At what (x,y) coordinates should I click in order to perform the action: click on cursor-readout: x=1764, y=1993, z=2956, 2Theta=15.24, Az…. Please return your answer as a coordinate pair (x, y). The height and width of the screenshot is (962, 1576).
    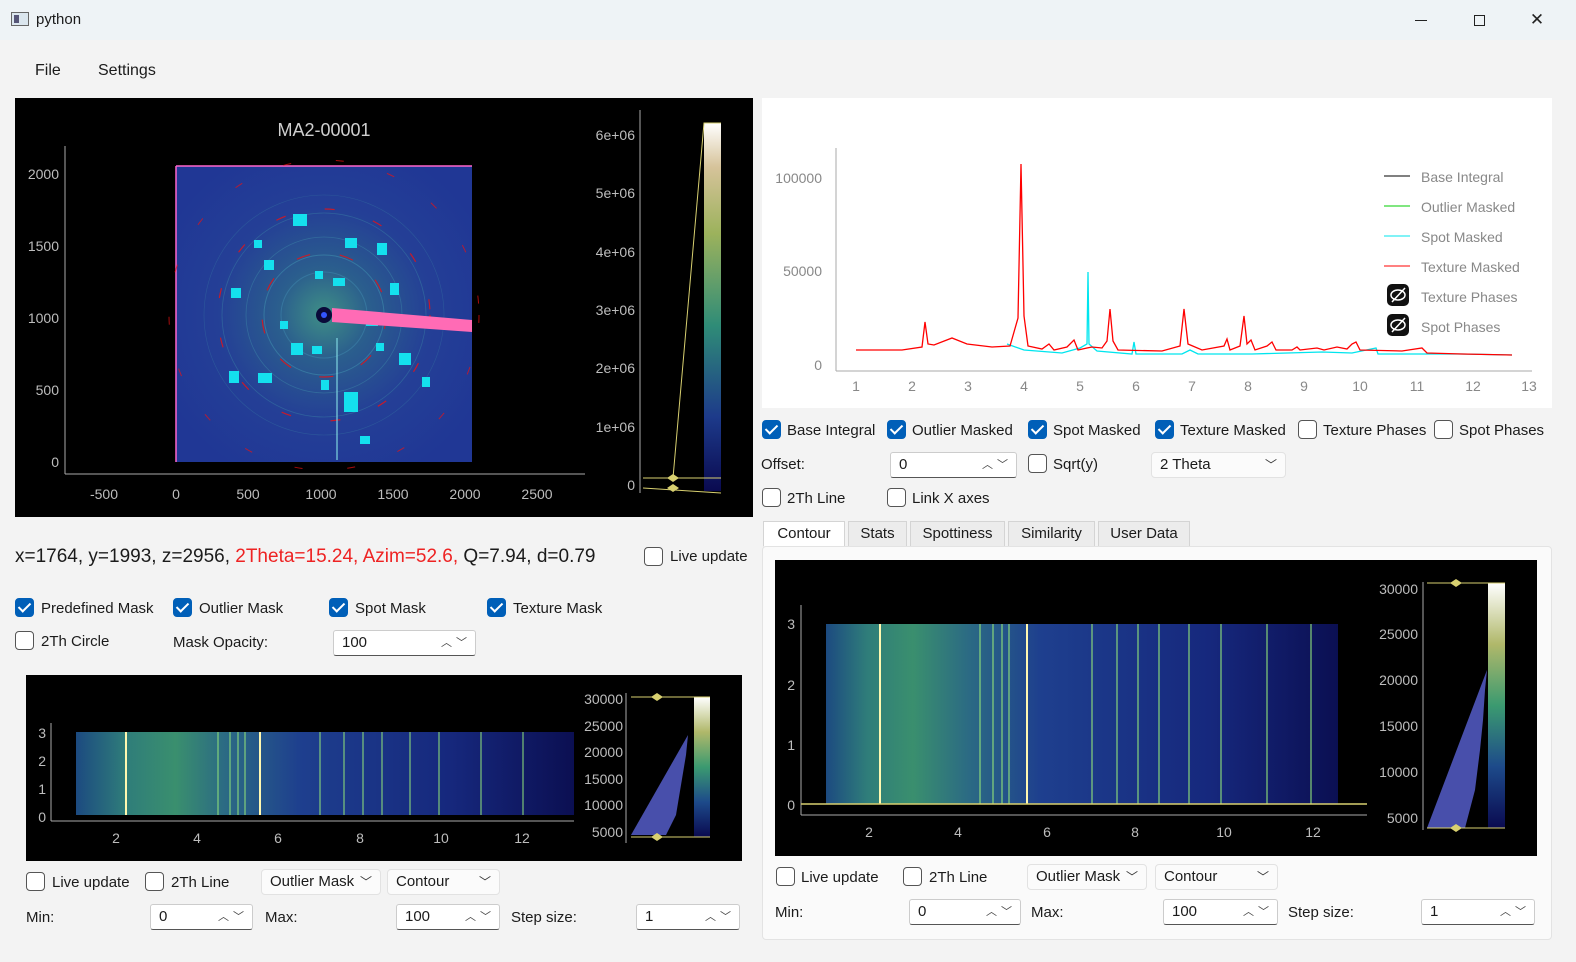
    Looking at the image, I should click on (305, 557).